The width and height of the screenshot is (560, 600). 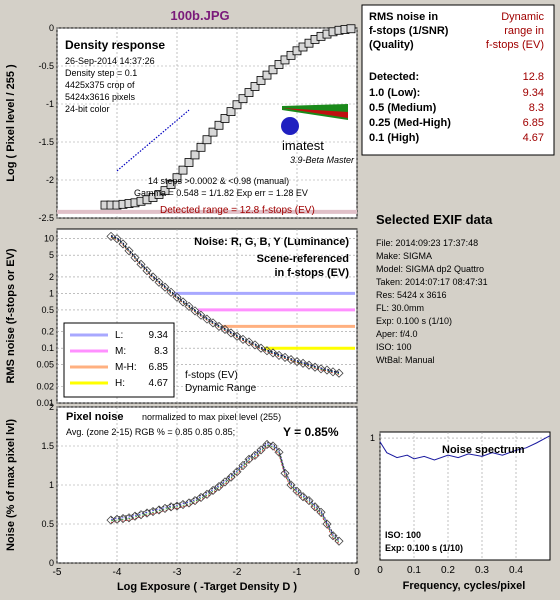 What do you see at coordinates (533, 123) in the screenshot?
I see `dr-row-value: 6.85` at bounding box center [533, 123].